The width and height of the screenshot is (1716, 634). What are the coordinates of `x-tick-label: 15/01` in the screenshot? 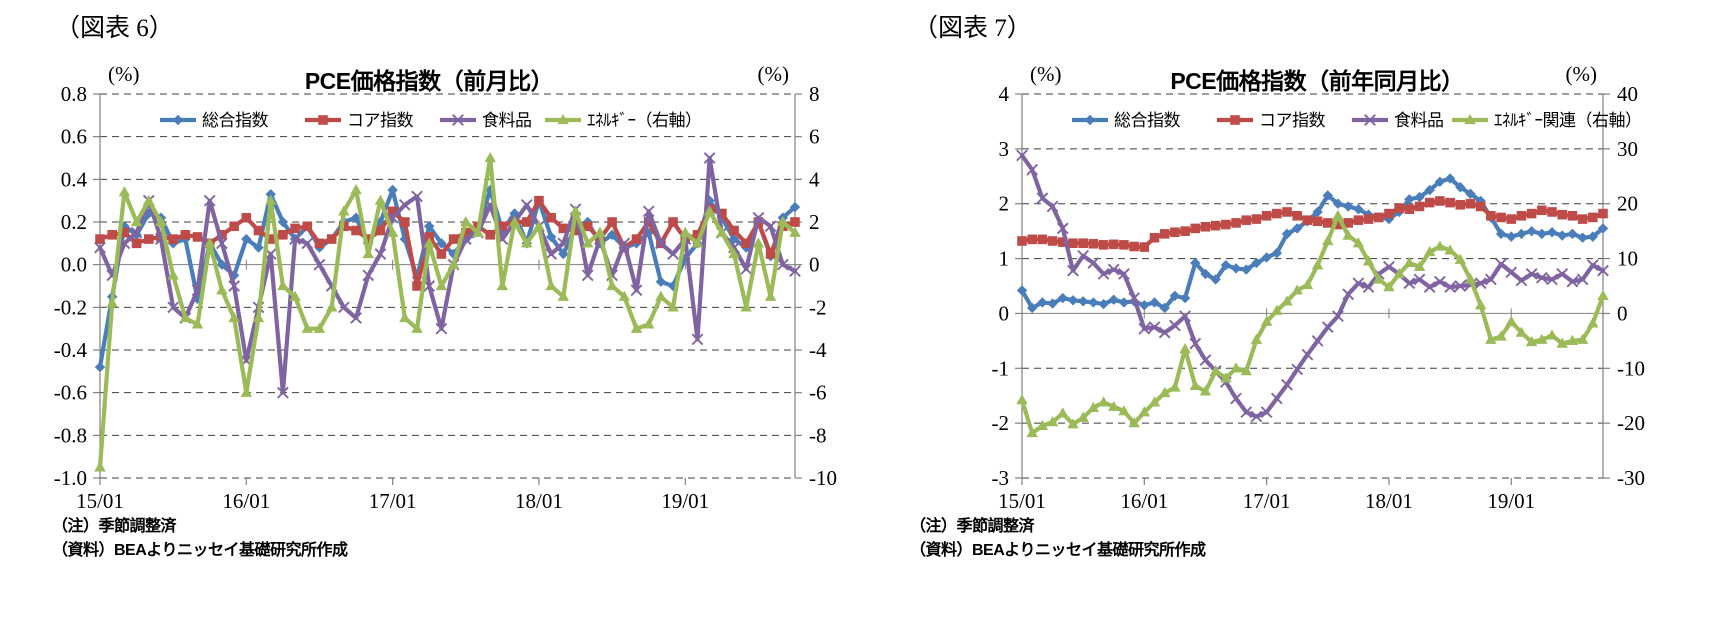 It's located at (1022, 499).